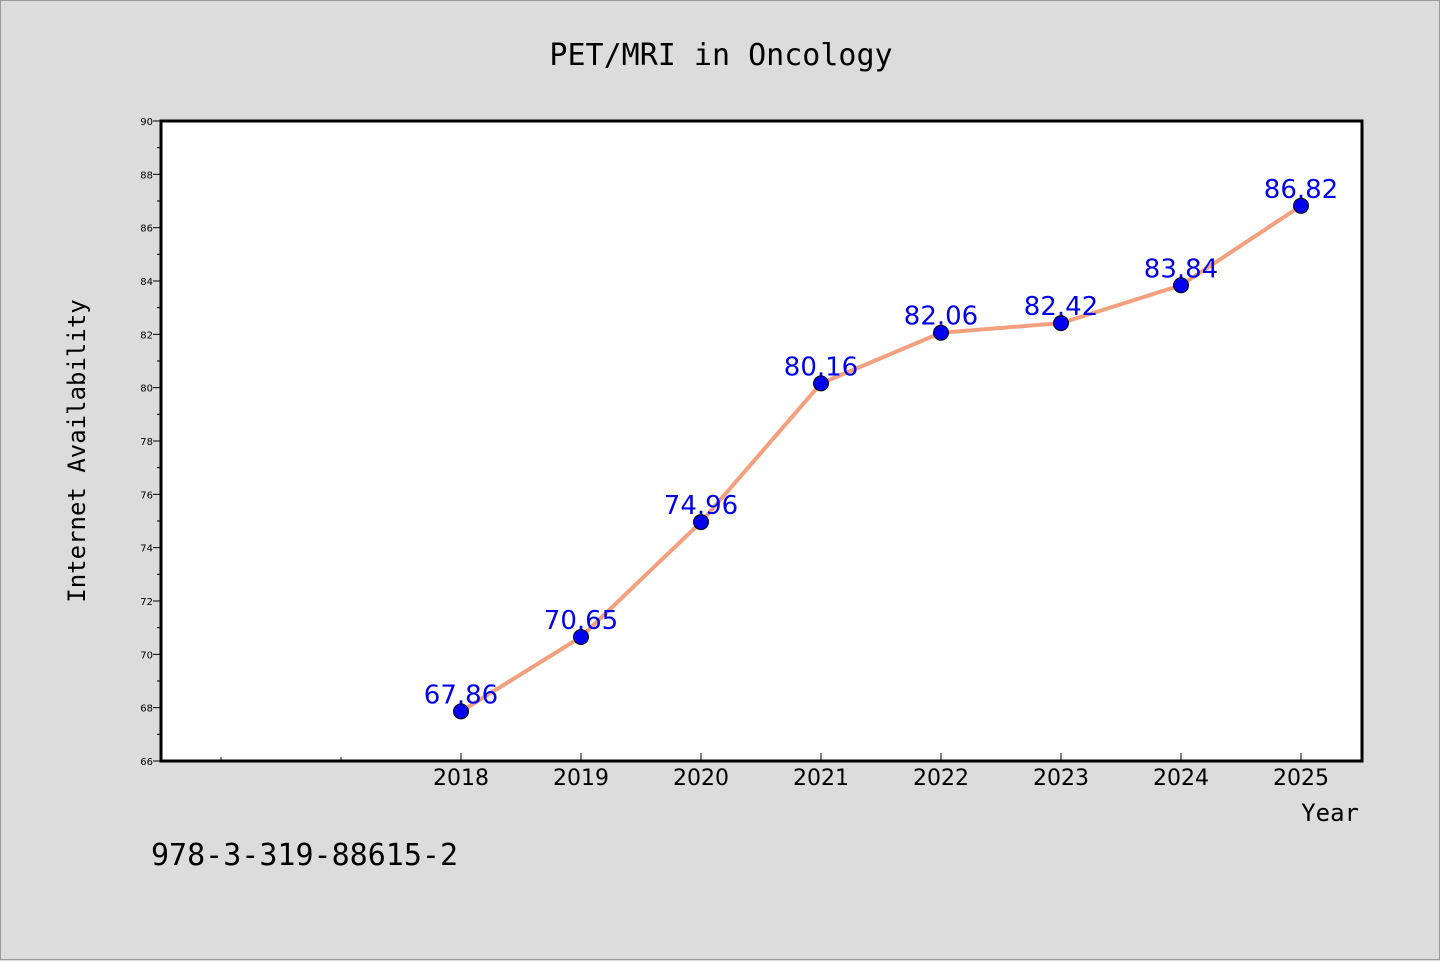 The image size is (1440, 961). Describe the element at coordinates (146, 549) in the screenshot. I see `y-tick-label: 74` at that location.